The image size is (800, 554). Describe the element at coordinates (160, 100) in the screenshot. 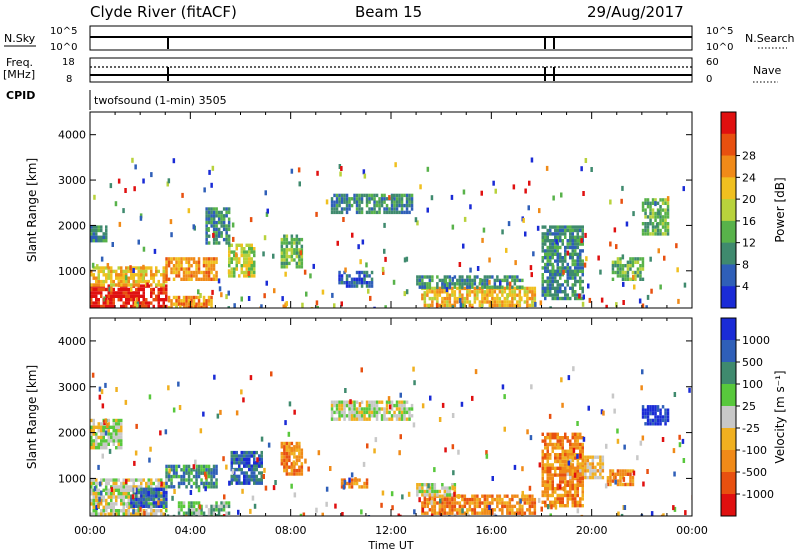

I see `cpid-text: twofsound (1-min) 3505` at that location.